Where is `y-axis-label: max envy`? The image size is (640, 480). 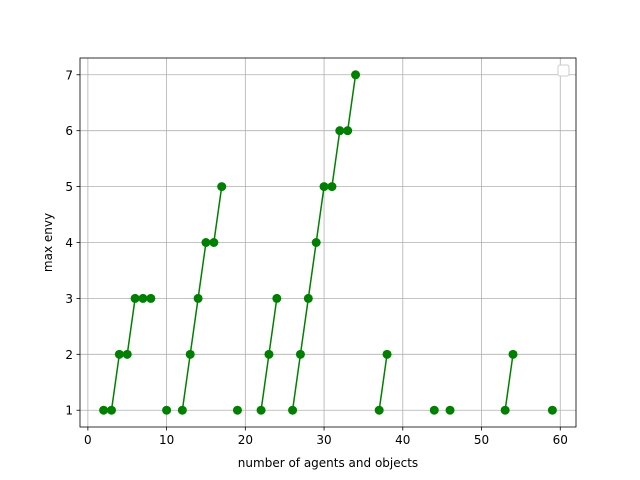
y-axis-label: max envy is located at coordinates (48, 242).